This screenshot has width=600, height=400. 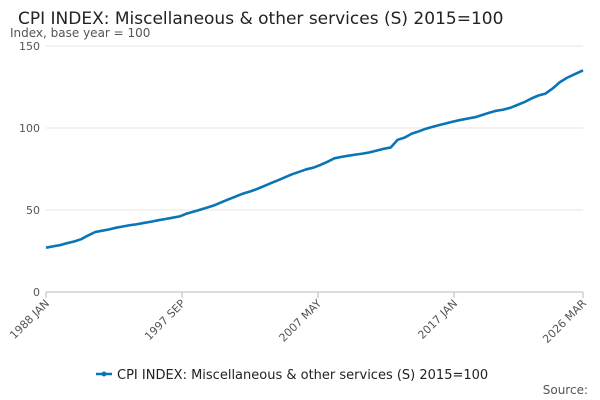 What do you see at coordinates (29, 319) in the screenshot?
I see `x-tick-label: 1988 JAN` at bounding box center [29, 319].